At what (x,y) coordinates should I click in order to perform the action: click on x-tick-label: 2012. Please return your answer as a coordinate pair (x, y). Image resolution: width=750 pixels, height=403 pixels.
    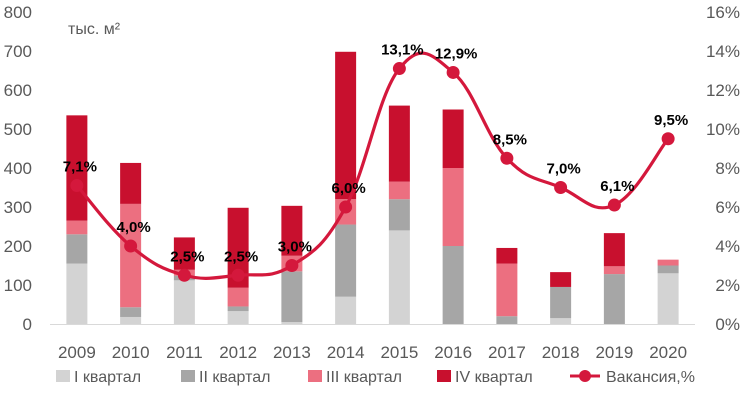
    Looking at the image, I should click on (238, 352).